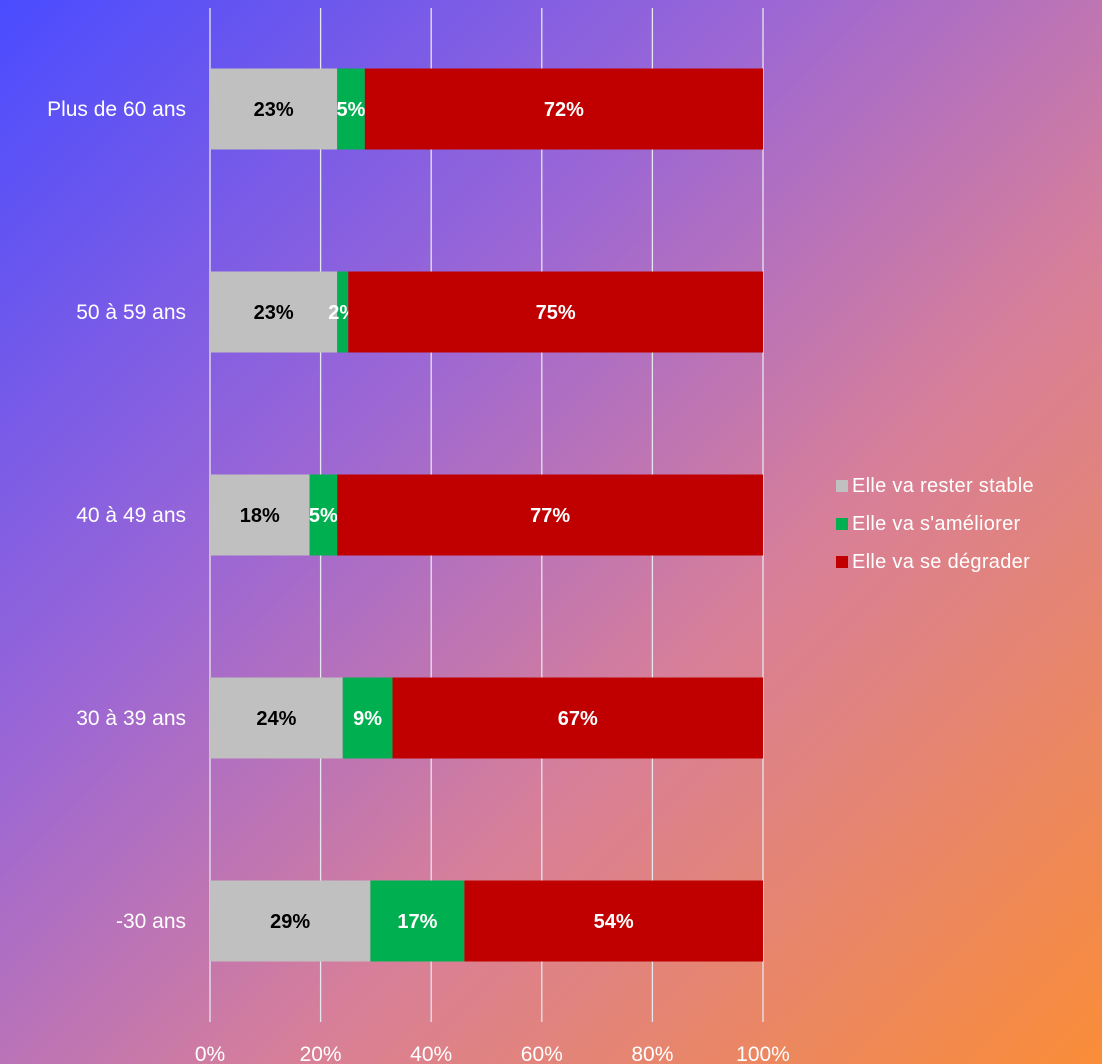  What do you see at coordinates (943, 486) in the screenshot?
I see `legend-label-stable: Elle va rester stable` at bounding box center [943, 486].